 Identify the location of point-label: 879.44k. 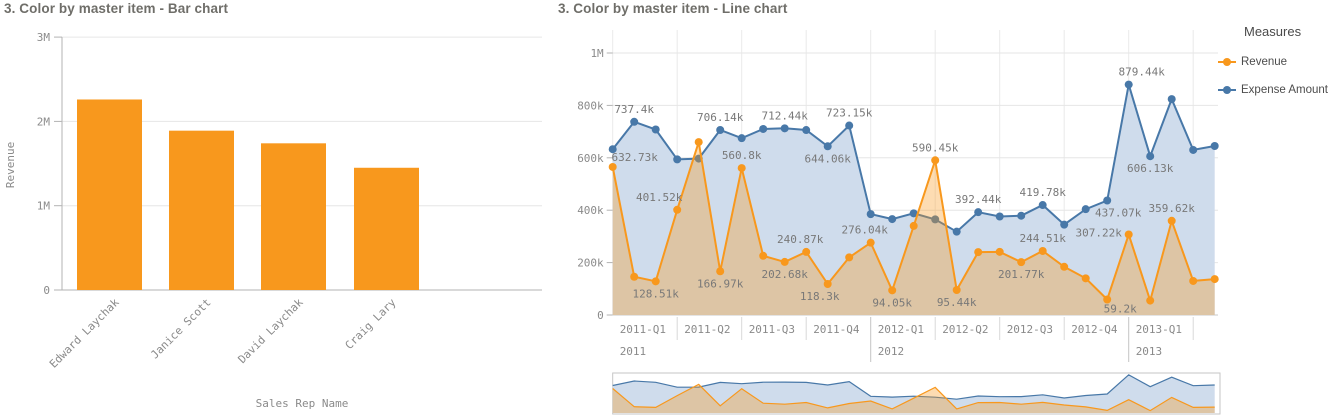
(1142, 72).